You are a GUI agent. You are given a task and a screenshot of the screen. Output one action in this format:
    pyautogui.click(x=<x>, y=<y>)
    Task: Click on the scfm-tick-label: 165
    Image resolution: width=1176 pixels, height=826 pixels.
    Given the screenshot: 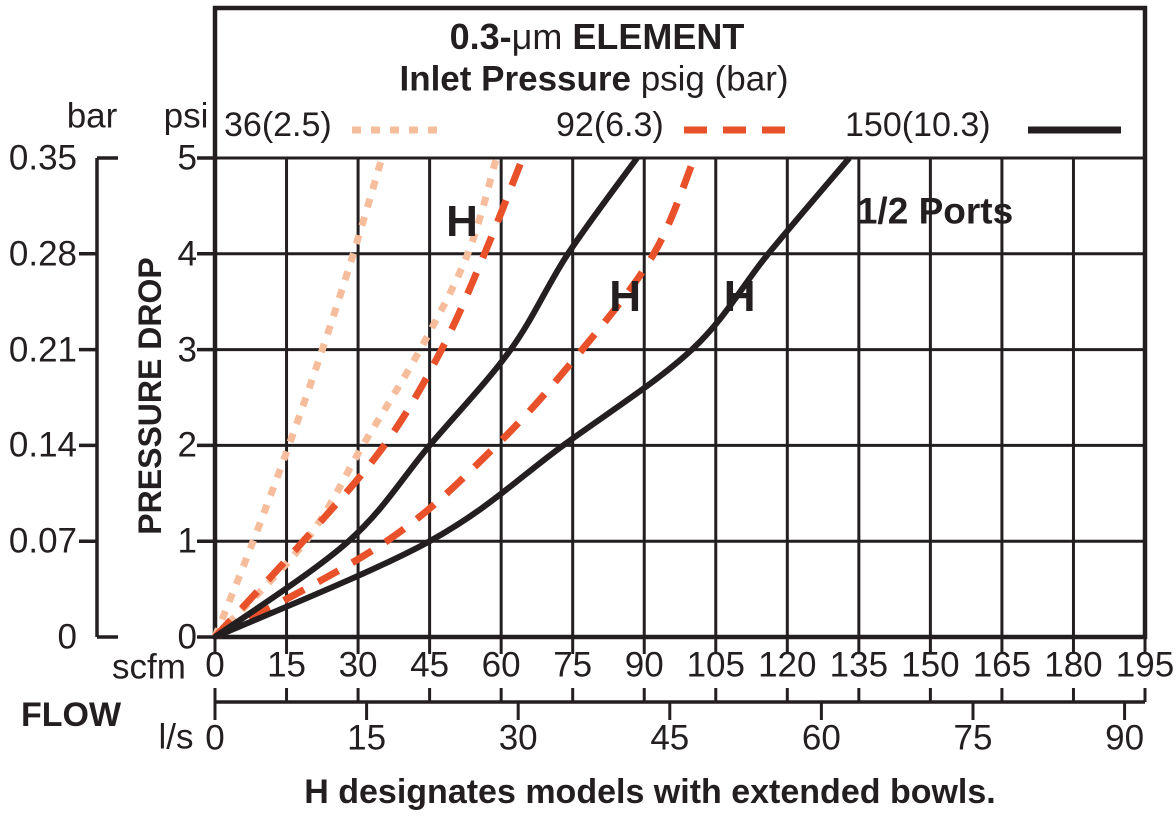 What is the action you would take?
    pyautogui.click(x=1002, y=665)
    